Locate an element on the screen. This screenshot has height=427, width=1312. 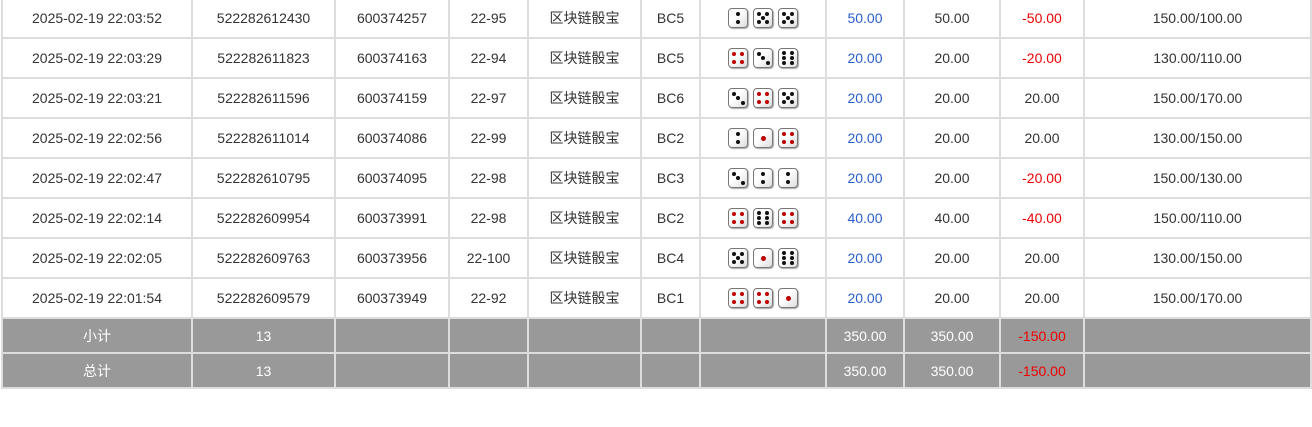
order-id-cell: 522282609579 is located at coordinates (263, 298).